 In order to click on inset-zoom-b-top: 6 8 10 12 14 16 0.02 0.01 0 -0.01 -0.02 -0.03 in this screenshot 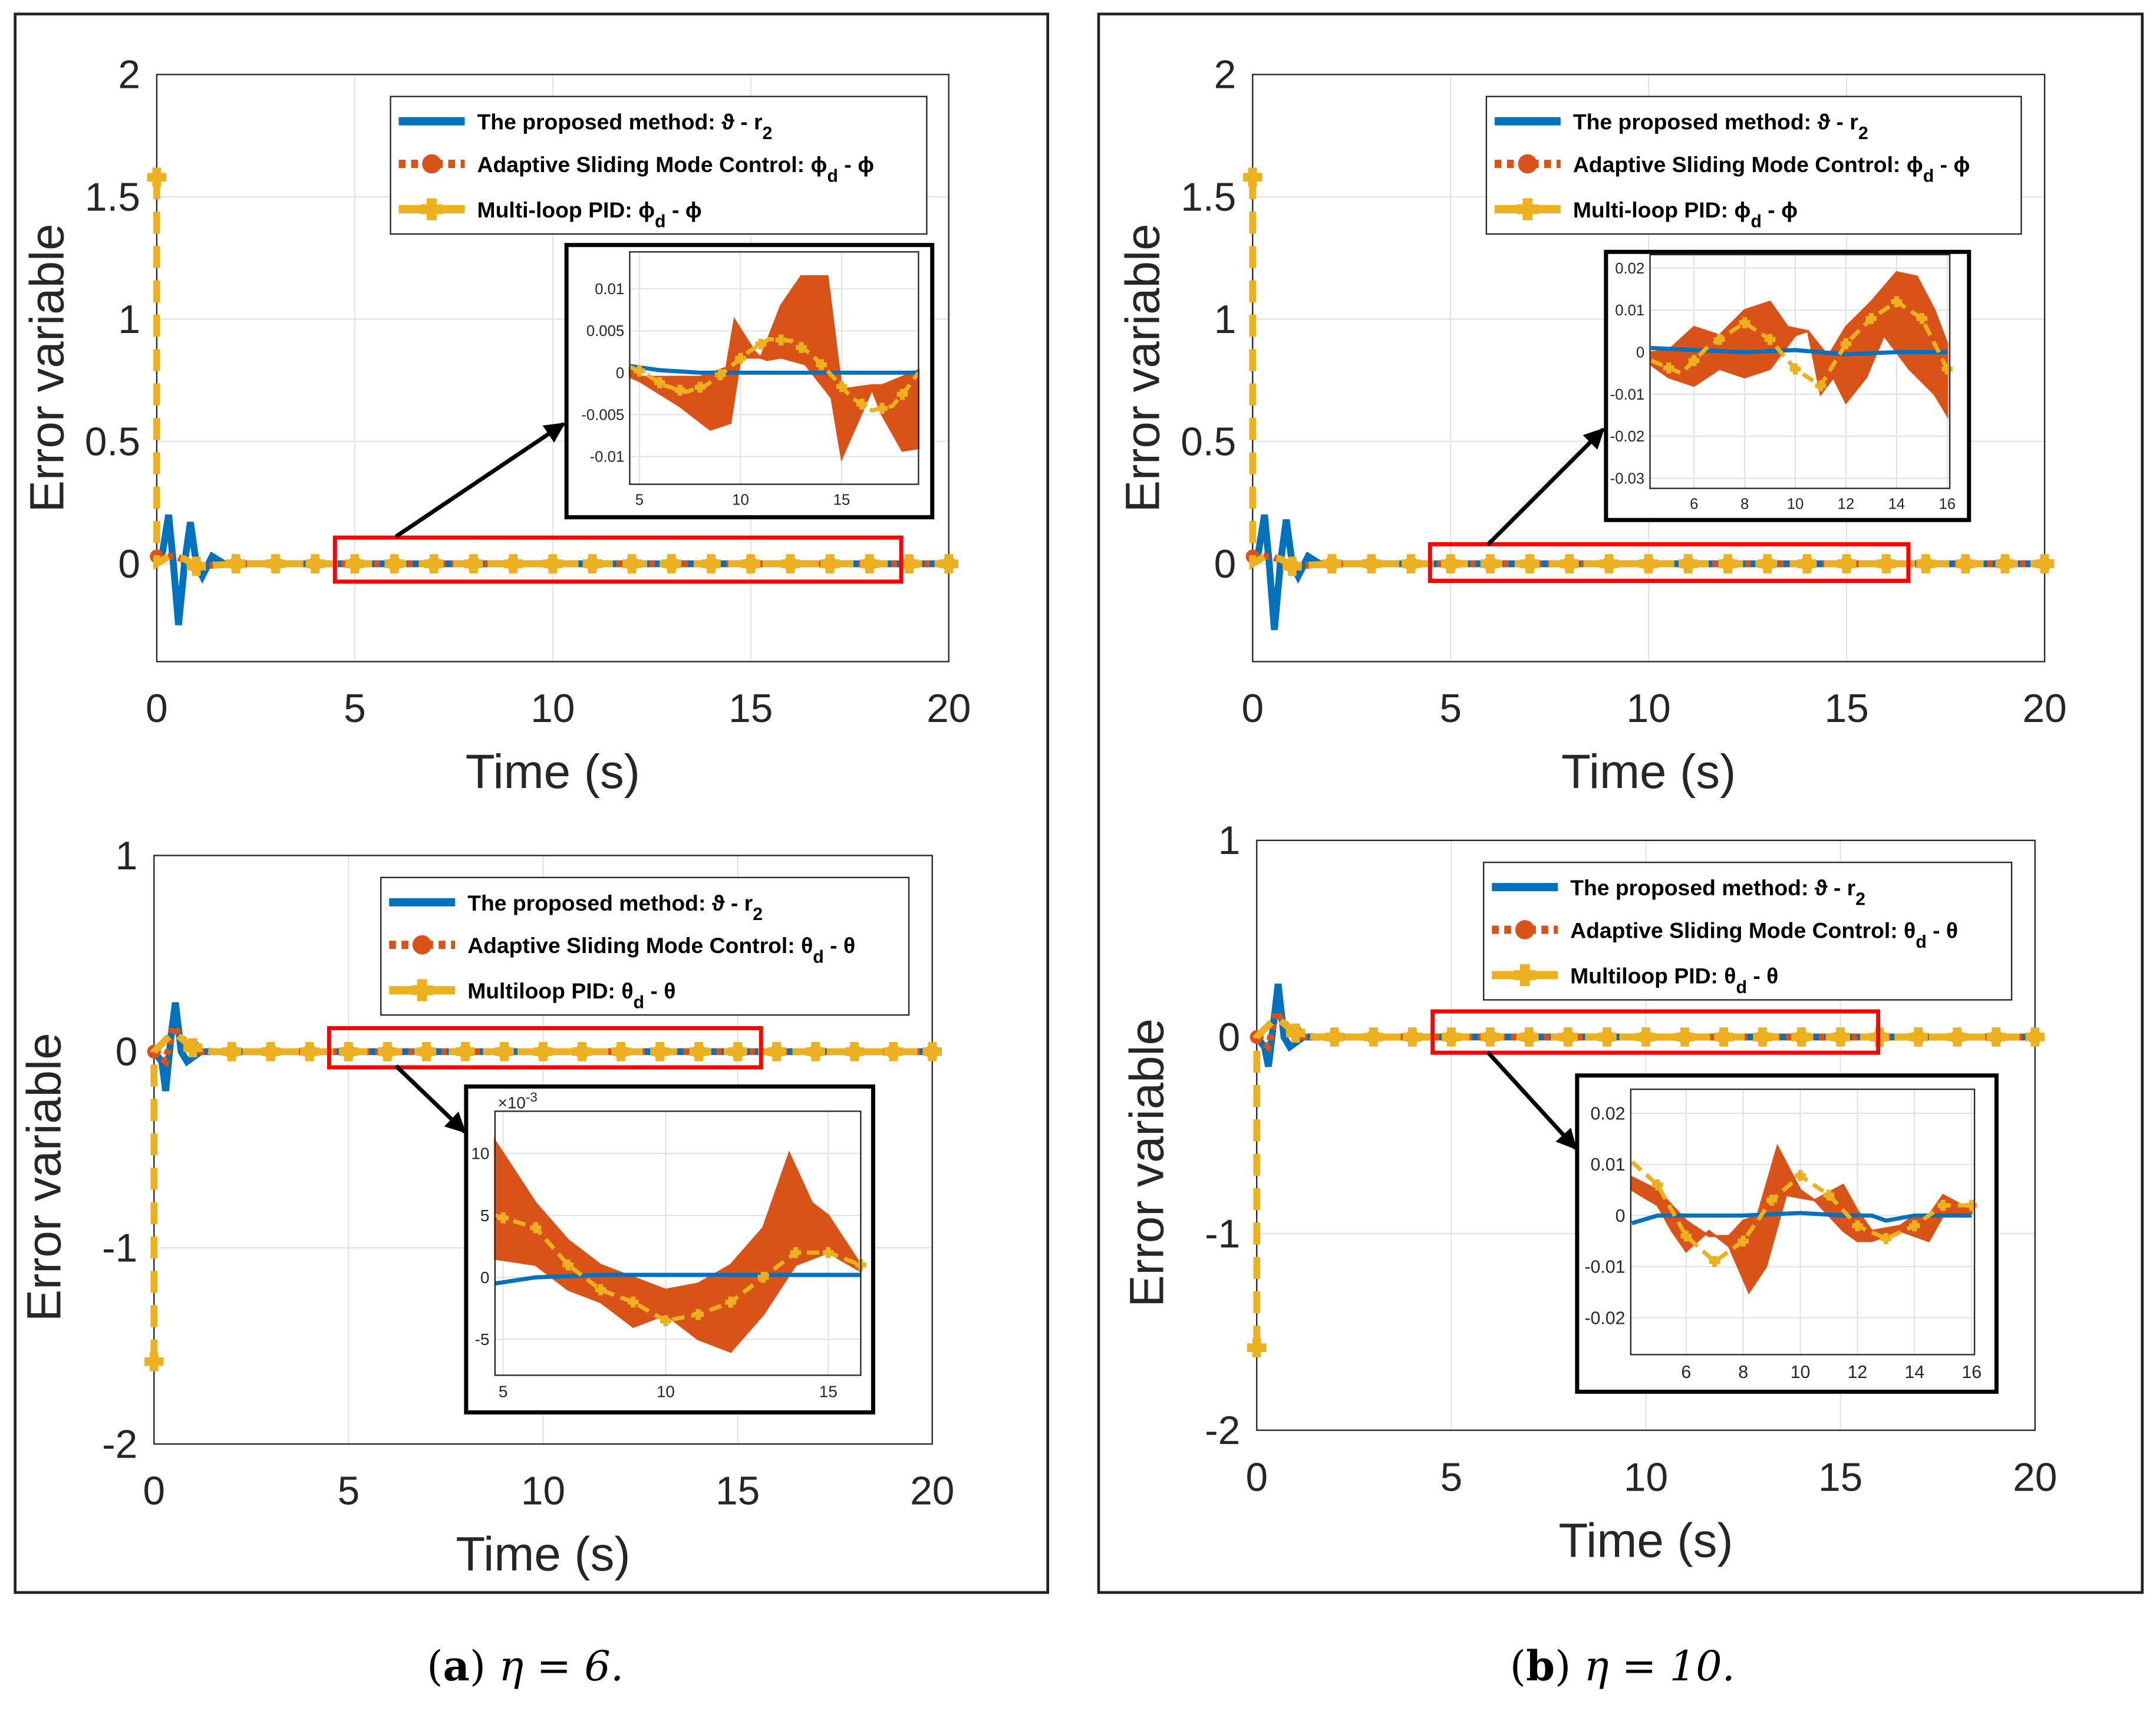, I will do `click(1788, 385)`.